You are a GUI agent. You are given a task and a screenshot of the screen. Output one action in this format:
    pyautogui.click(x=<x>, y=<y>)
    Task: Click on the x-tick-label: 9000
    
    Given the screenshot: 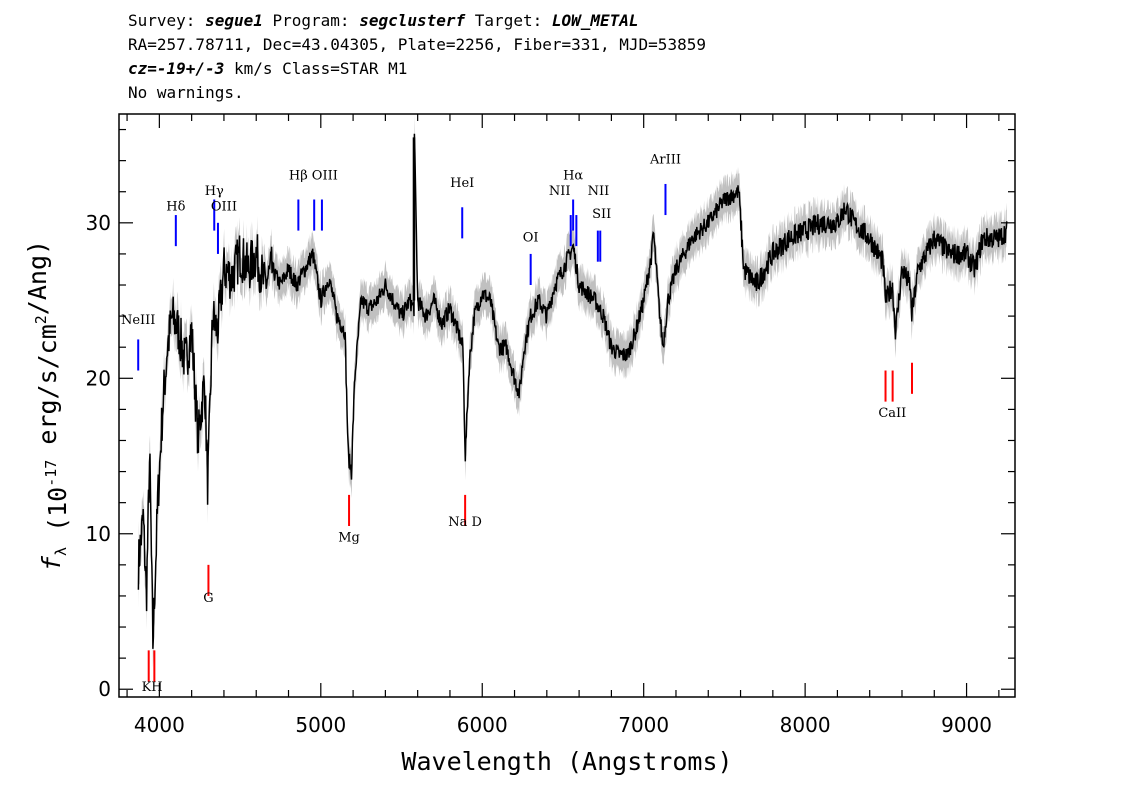 What is the action you would take?
    pyautogui.click(x=966, y=725)
    